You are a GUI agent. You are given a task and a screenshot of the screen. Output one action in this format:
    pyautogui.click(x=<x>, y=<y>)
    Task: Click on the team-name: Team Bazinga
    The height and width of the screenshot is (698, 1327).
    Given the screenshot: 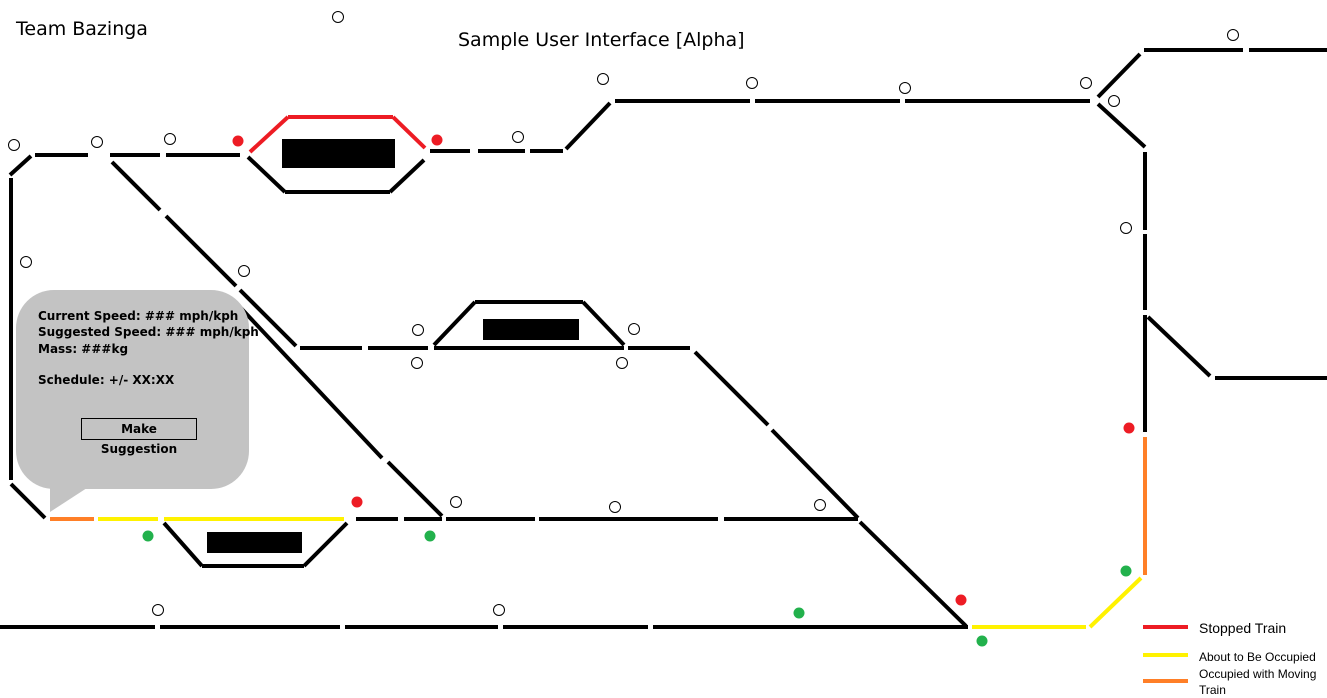 What is the action you would take?
    pyautogui.click(x=82, y=29)
    